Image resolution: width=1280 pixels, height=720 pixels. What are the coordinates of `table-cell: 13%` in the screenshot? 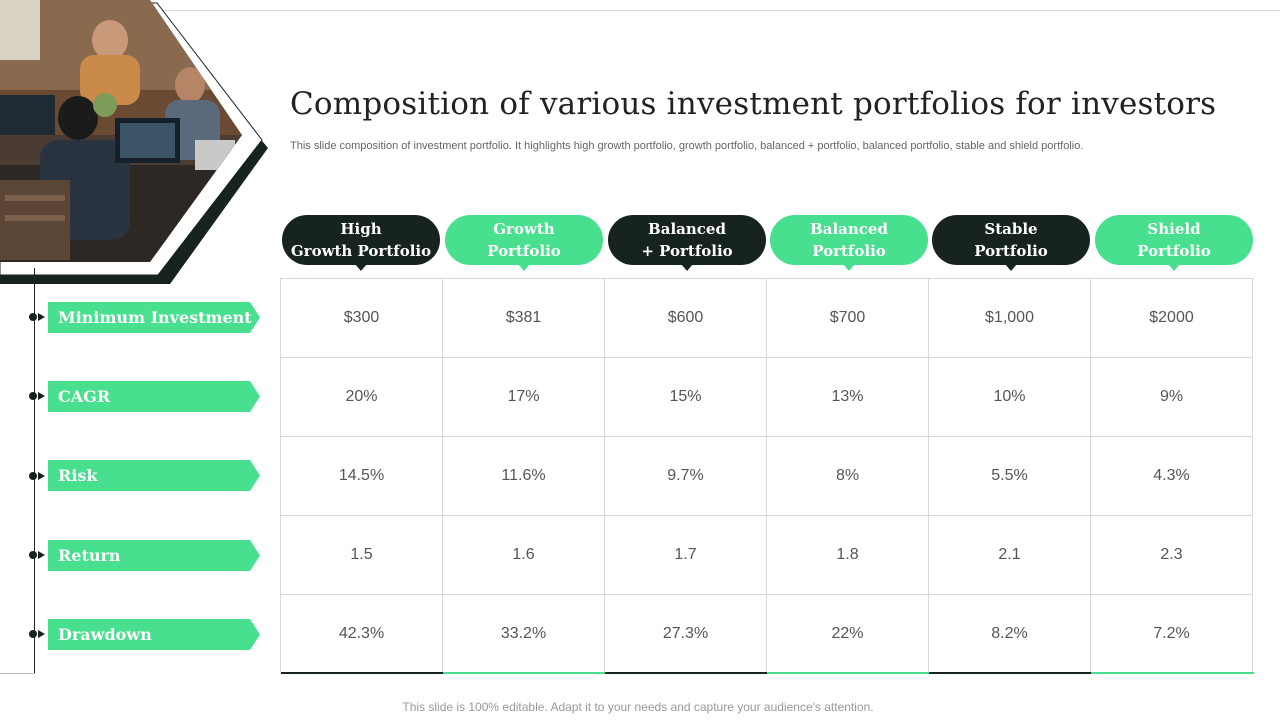 It's located at (848, 397).